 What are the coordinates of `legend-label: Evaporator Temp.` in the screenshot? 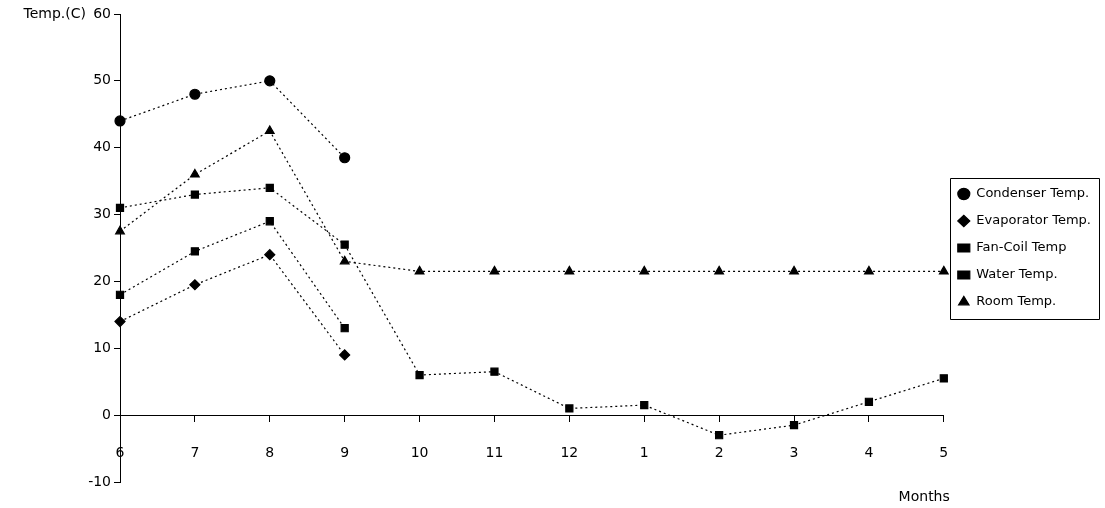 It's located at (1034, 220).